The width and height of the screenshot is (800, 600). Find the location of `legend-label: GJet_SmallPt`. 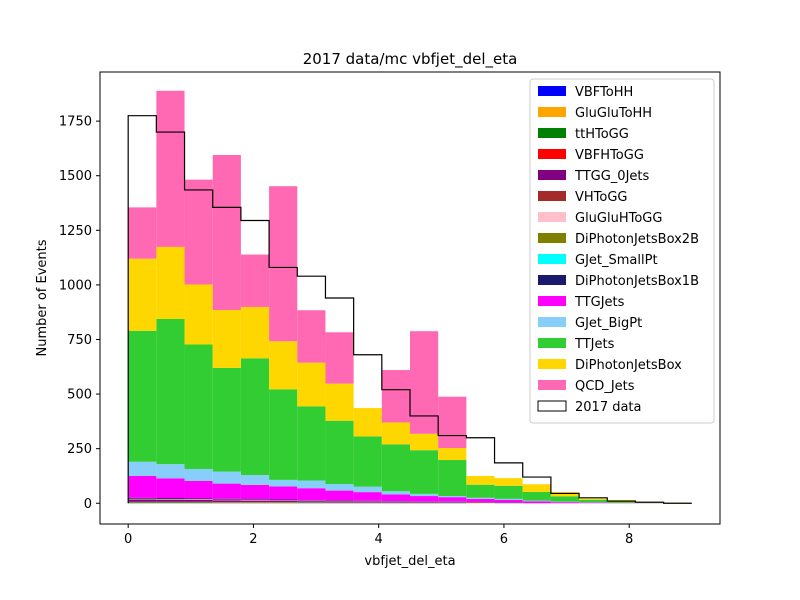

legend-label: GJet_SmallPt is located at coordinates (616, 260).